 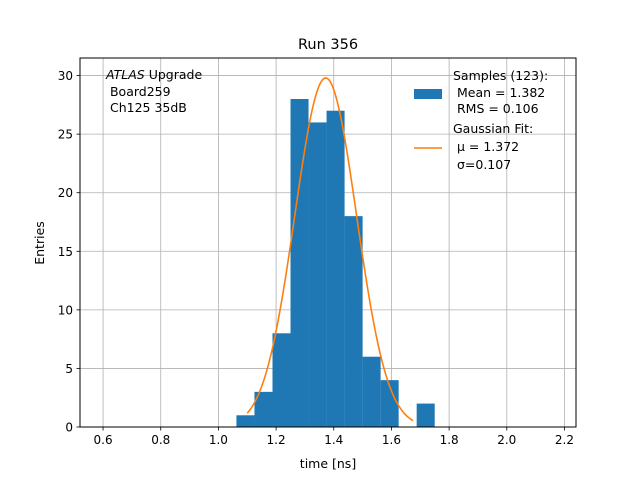 I want to click on y-tick-label-5: 25, so click(x=65, y=135).